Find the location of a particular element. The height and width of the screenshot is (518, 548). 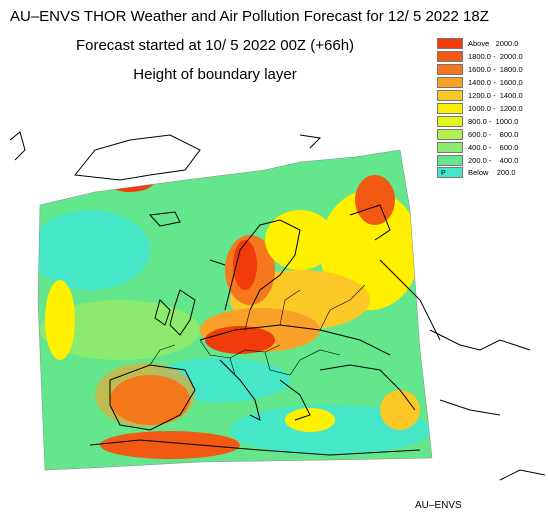

legend-label: 600.0 - 800.0 is located at coordinates (493, 134).